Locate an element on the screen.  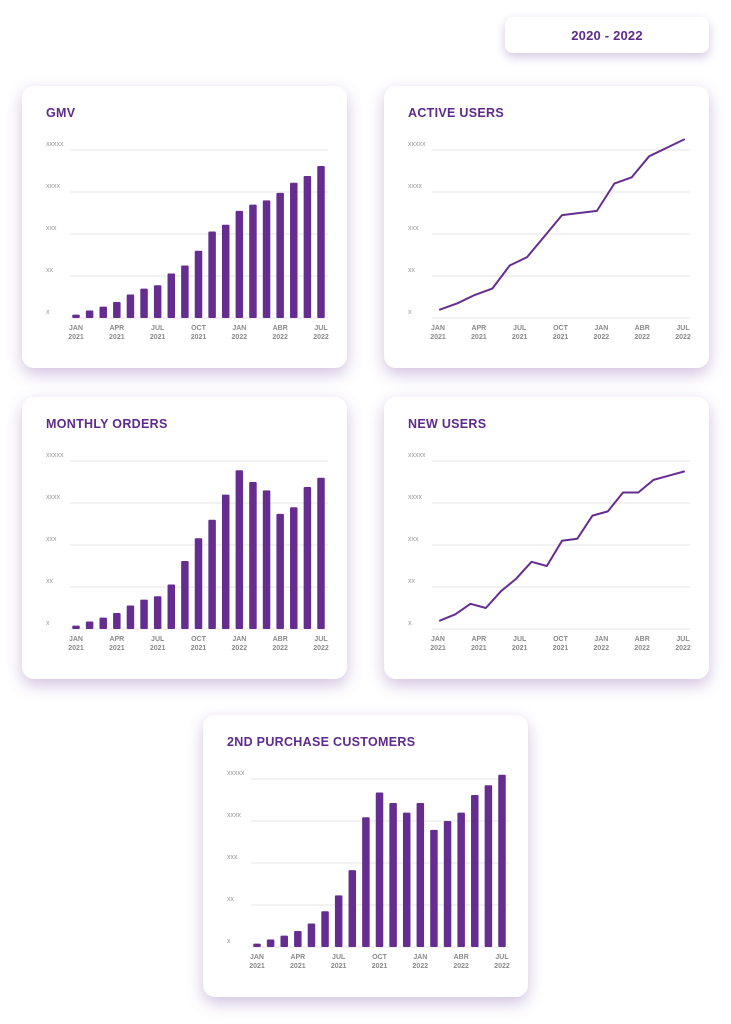
new-x-tick-year: 2022 is located at coordinates (602, 648).